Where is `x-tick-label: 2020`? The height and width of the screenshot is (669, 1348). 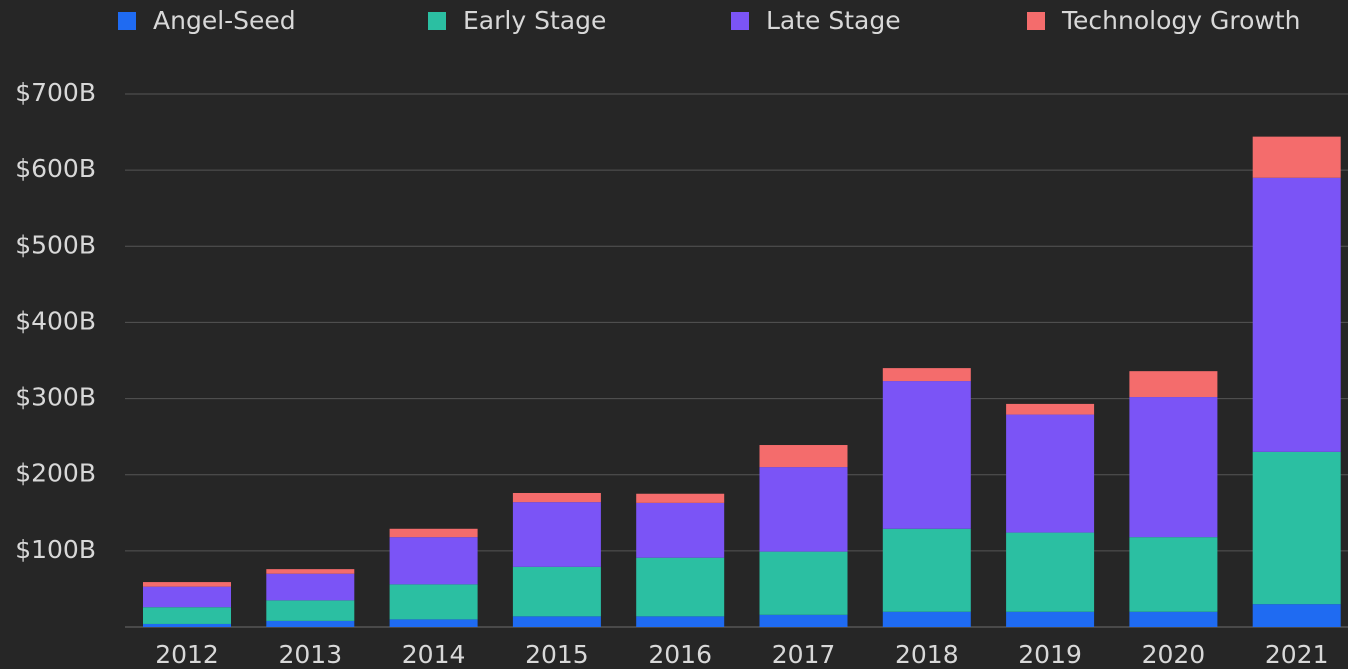
x-tick-label: 2020 is located at coordinates (1174, 654).